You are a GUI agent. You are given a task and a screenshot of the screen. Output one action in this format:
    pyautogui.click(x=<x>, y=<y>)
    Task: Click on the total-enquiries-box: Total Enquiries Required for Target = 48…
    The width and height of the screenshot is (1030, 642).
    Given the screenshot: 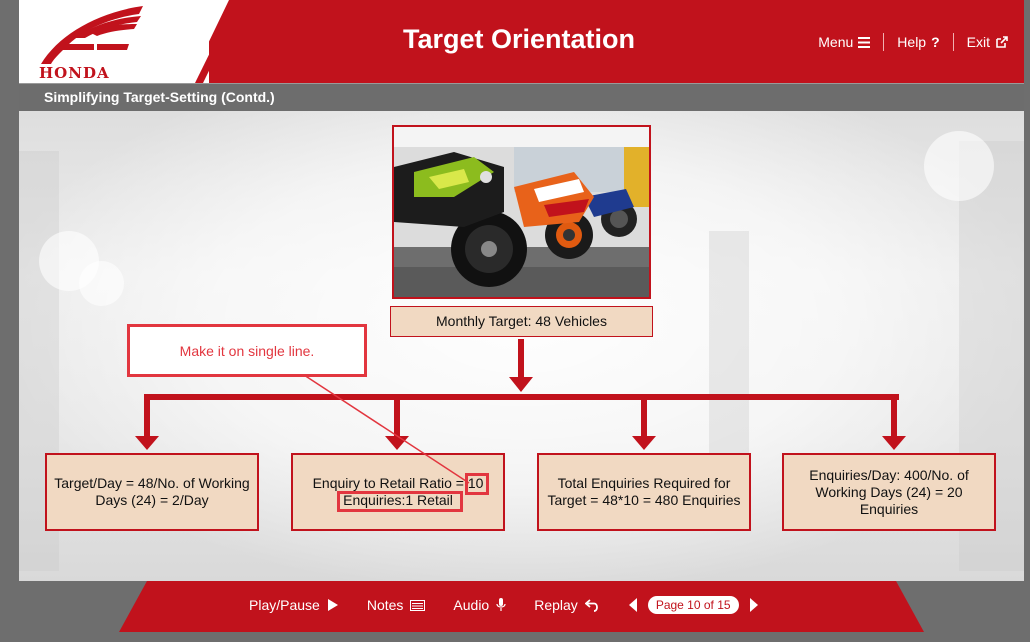 What is the action you would take?
    pyautogui.click(x=644, y=492)
    